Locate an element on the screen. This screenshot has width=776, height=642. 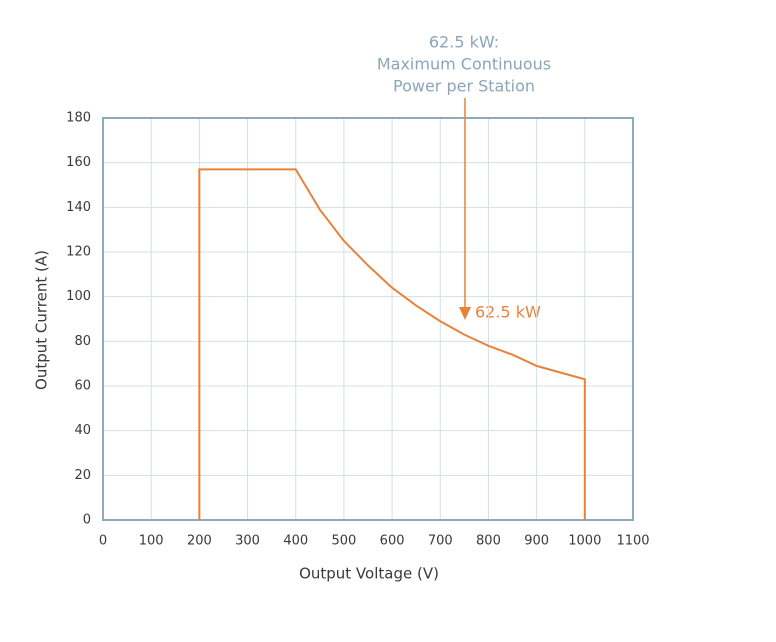
y-tick-label: 40 is located at coordinates (82, 430).